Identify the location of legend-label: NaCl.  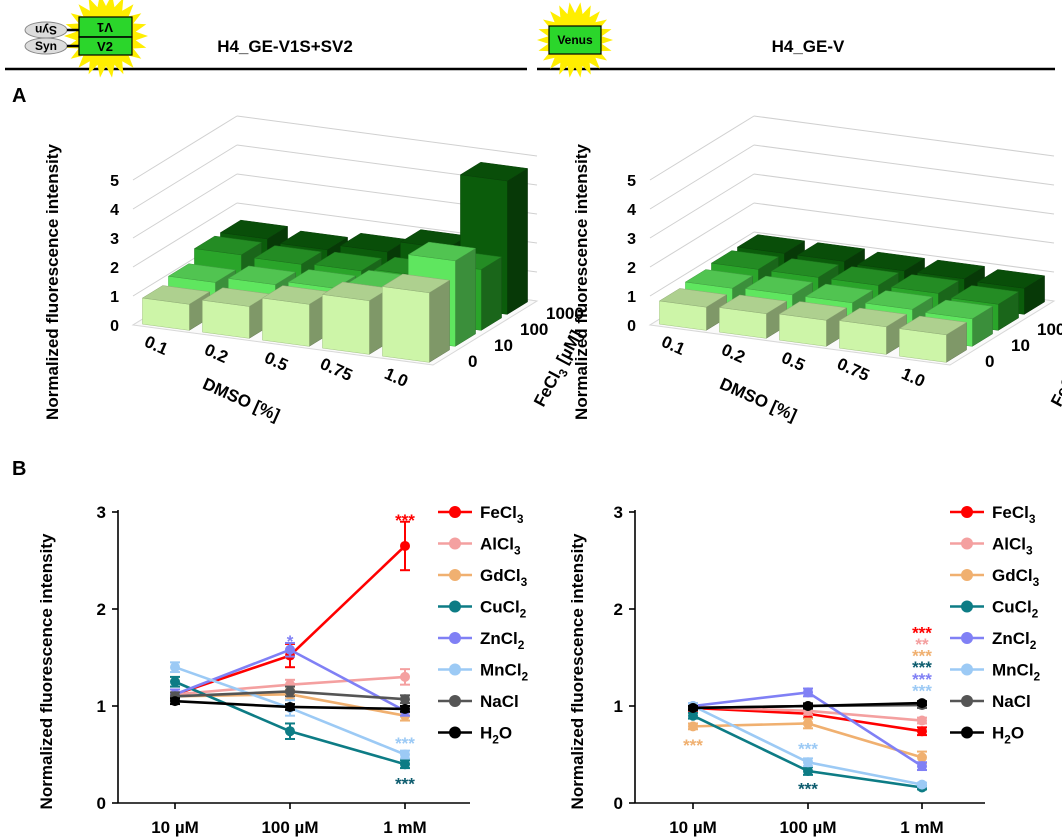
(1011, 701).